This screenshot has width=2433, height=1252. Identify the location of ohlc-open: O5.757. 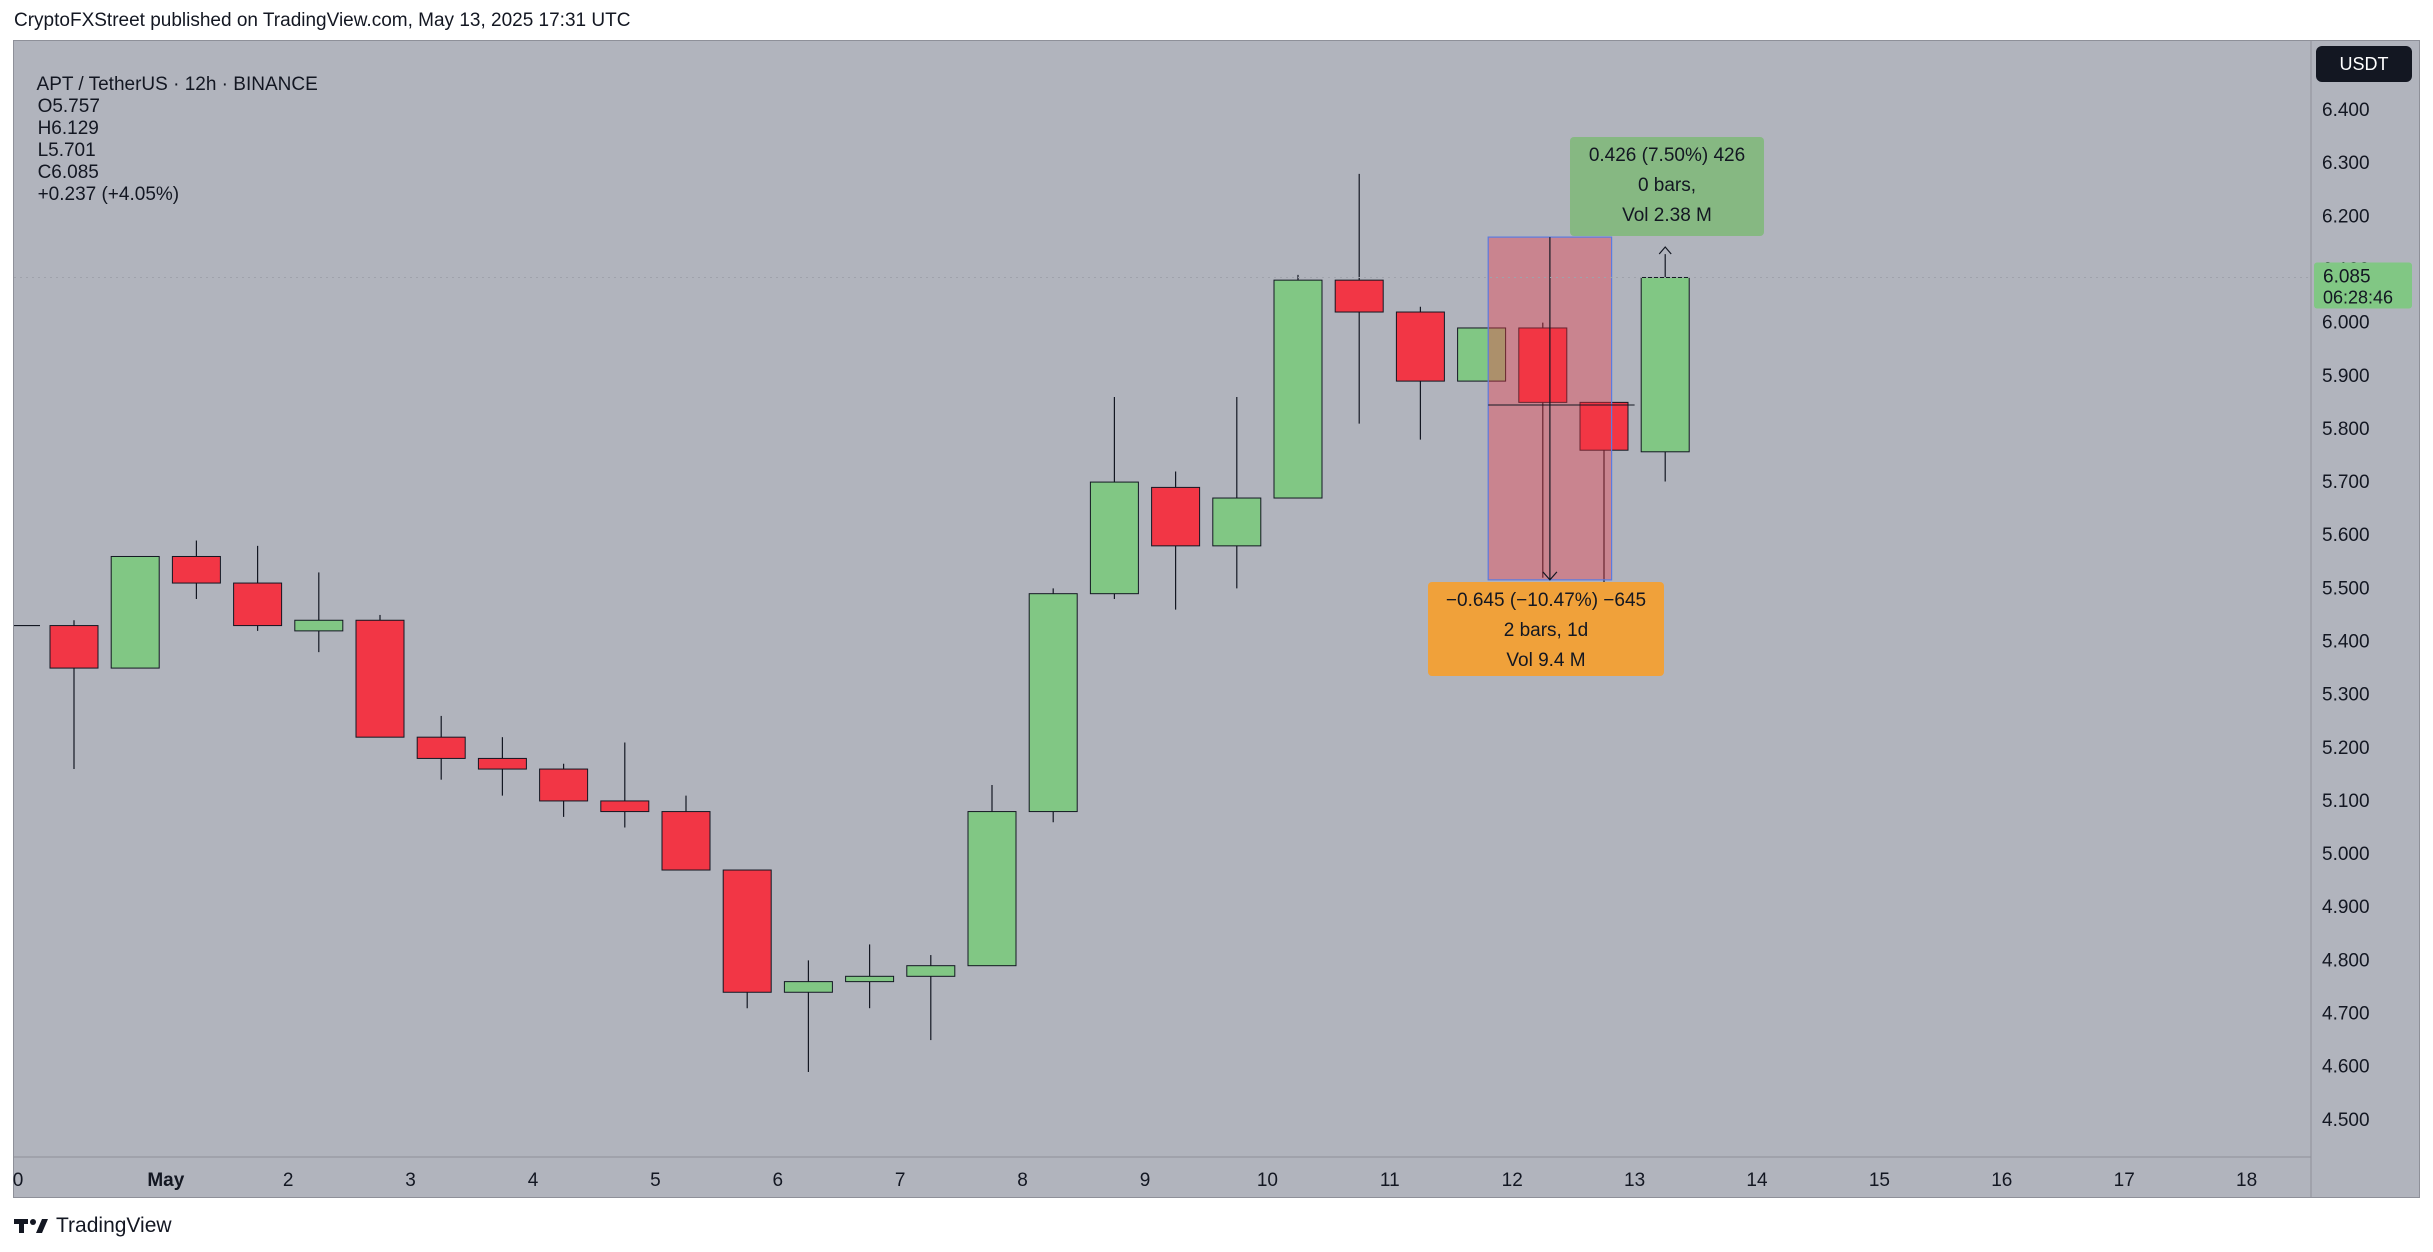
(68, 106).